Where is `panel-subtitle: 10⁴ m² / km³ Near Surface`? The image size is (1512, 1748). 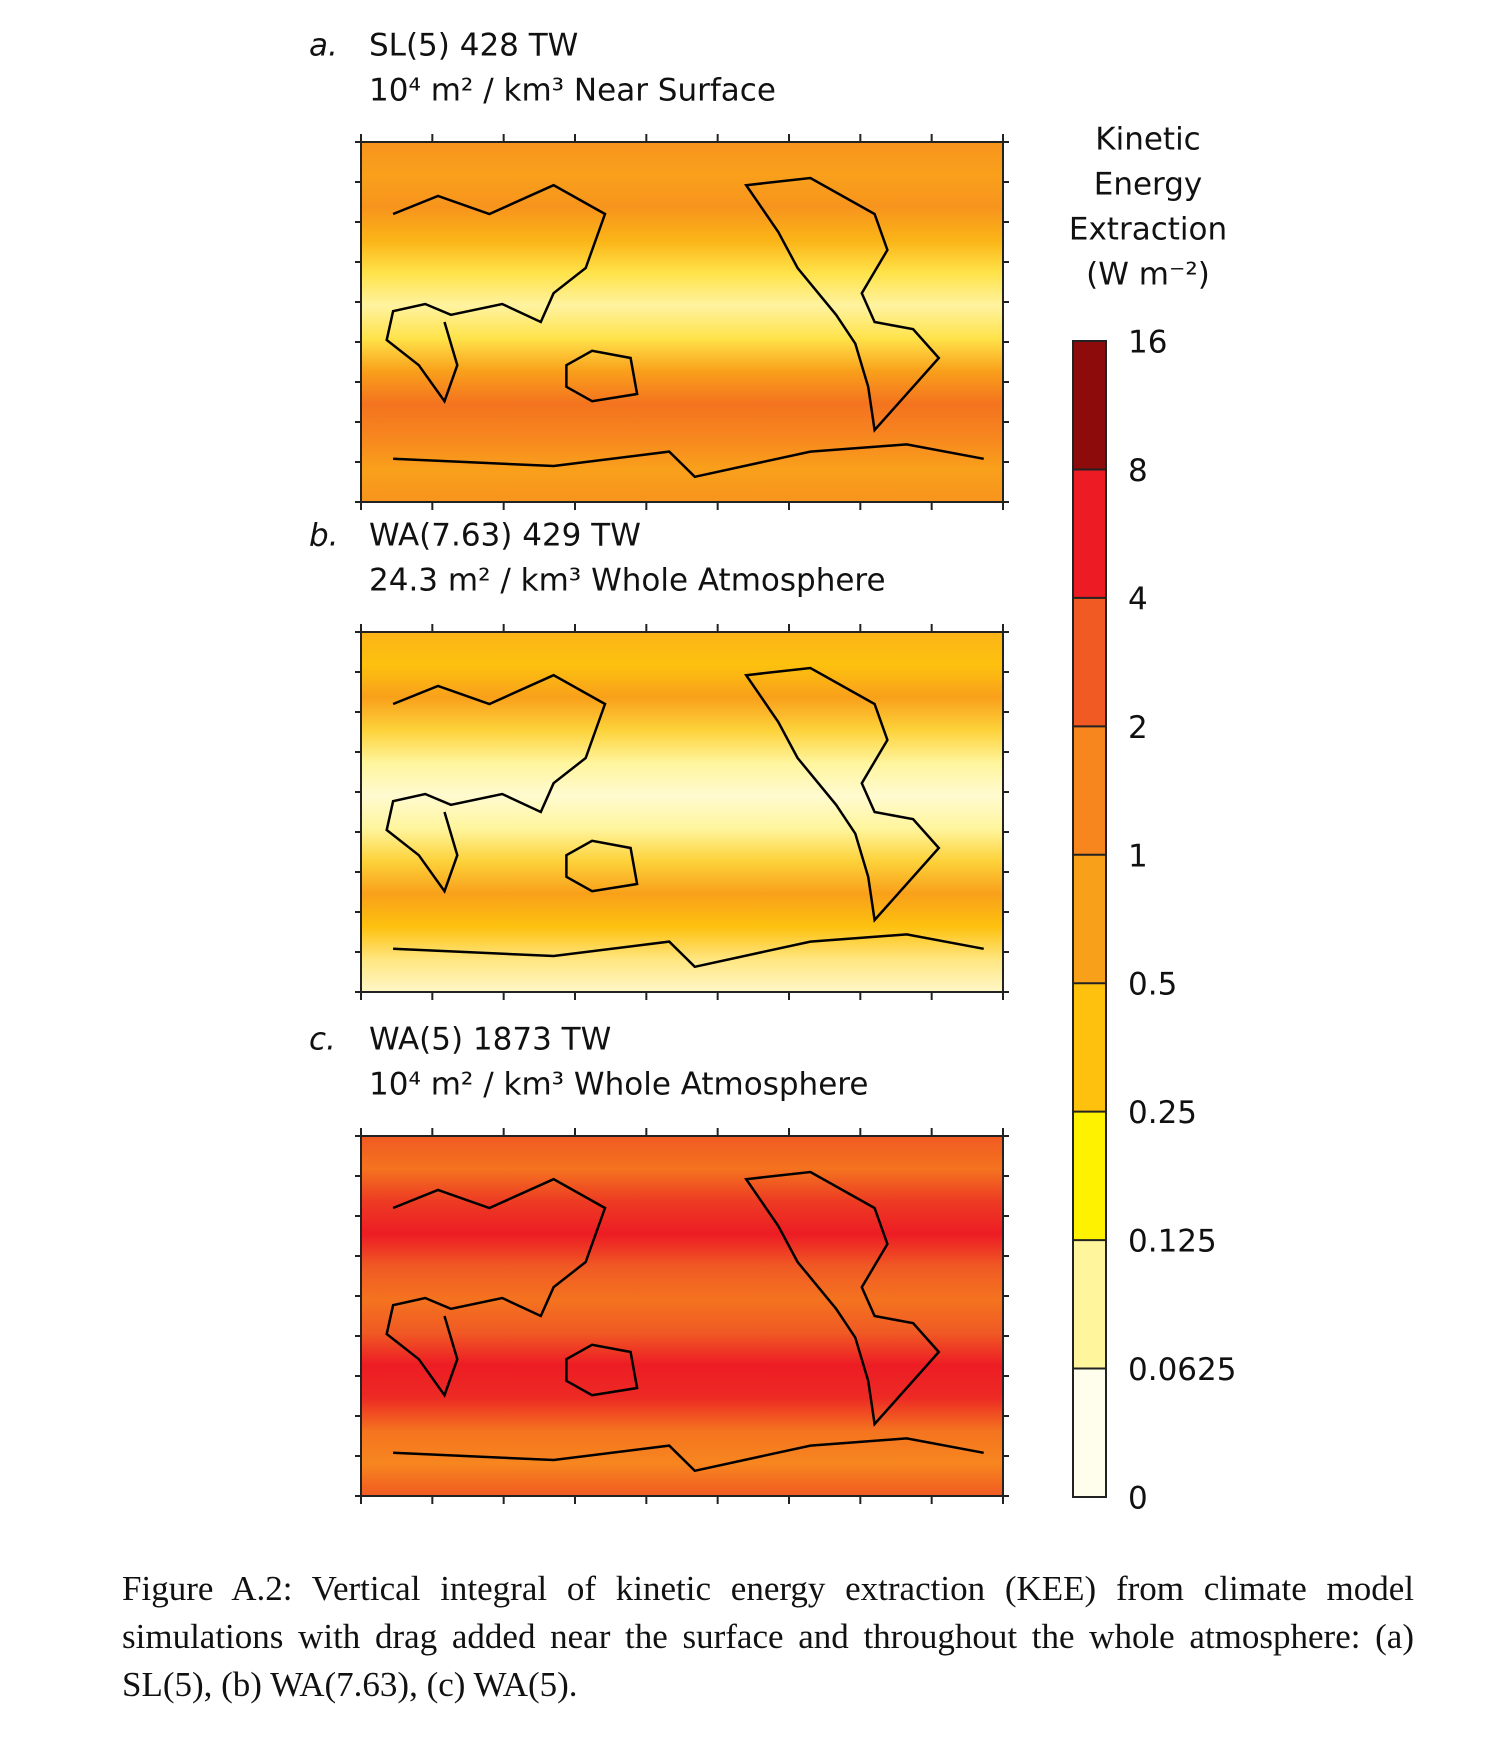 panel-subtitle: 10⁴ m² / km³ Near Surface is located at coordinates (572, 91).